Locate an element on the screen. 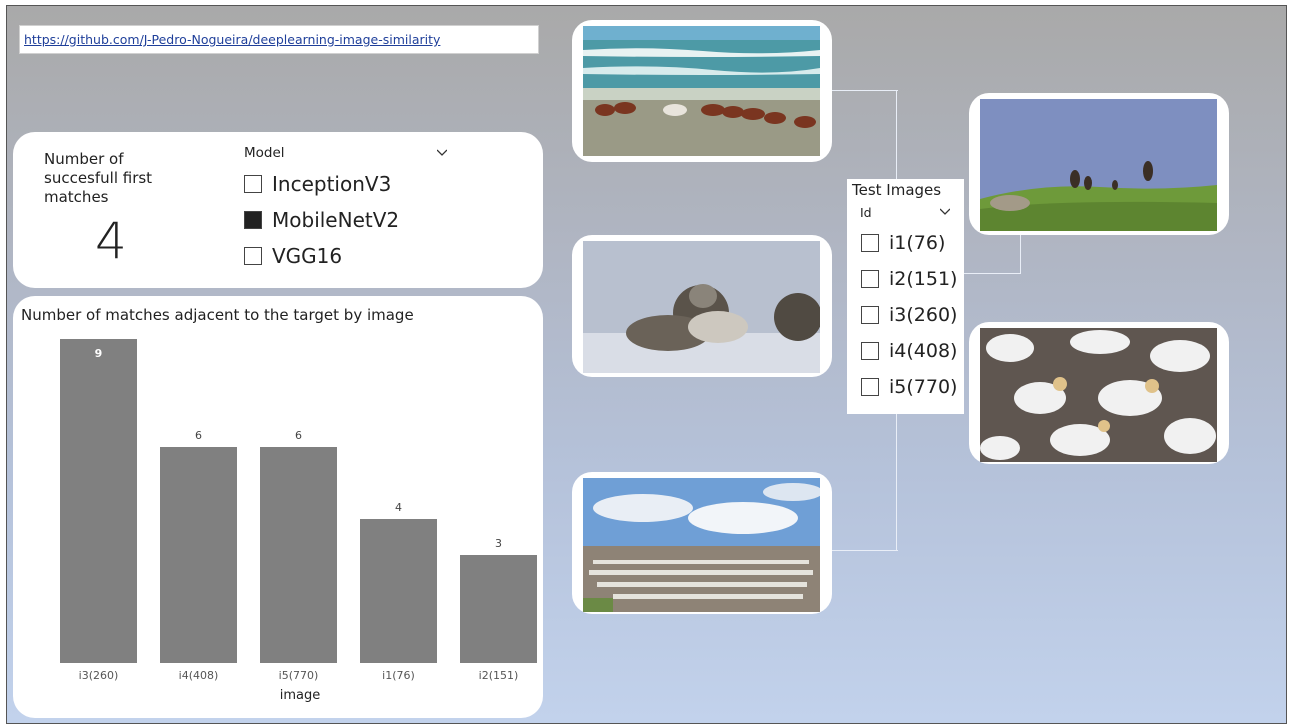 The image size is (1290, 727). model-option-vgg16: VGG16 is located at coordinates (293, 256).